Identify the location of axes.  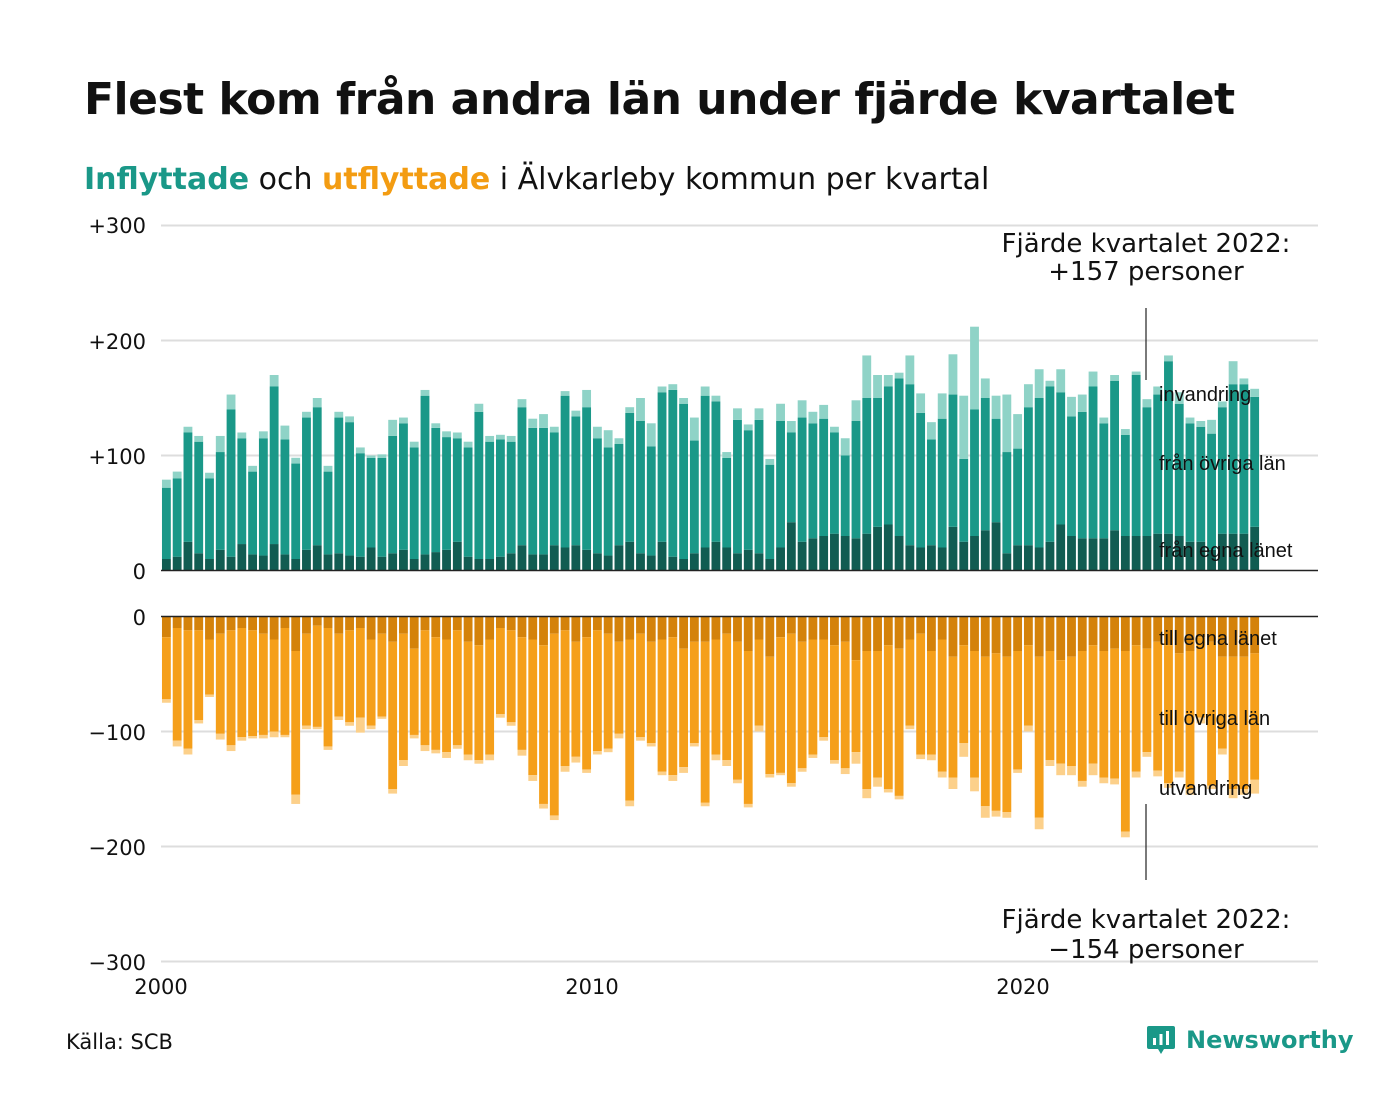
(739, 593).